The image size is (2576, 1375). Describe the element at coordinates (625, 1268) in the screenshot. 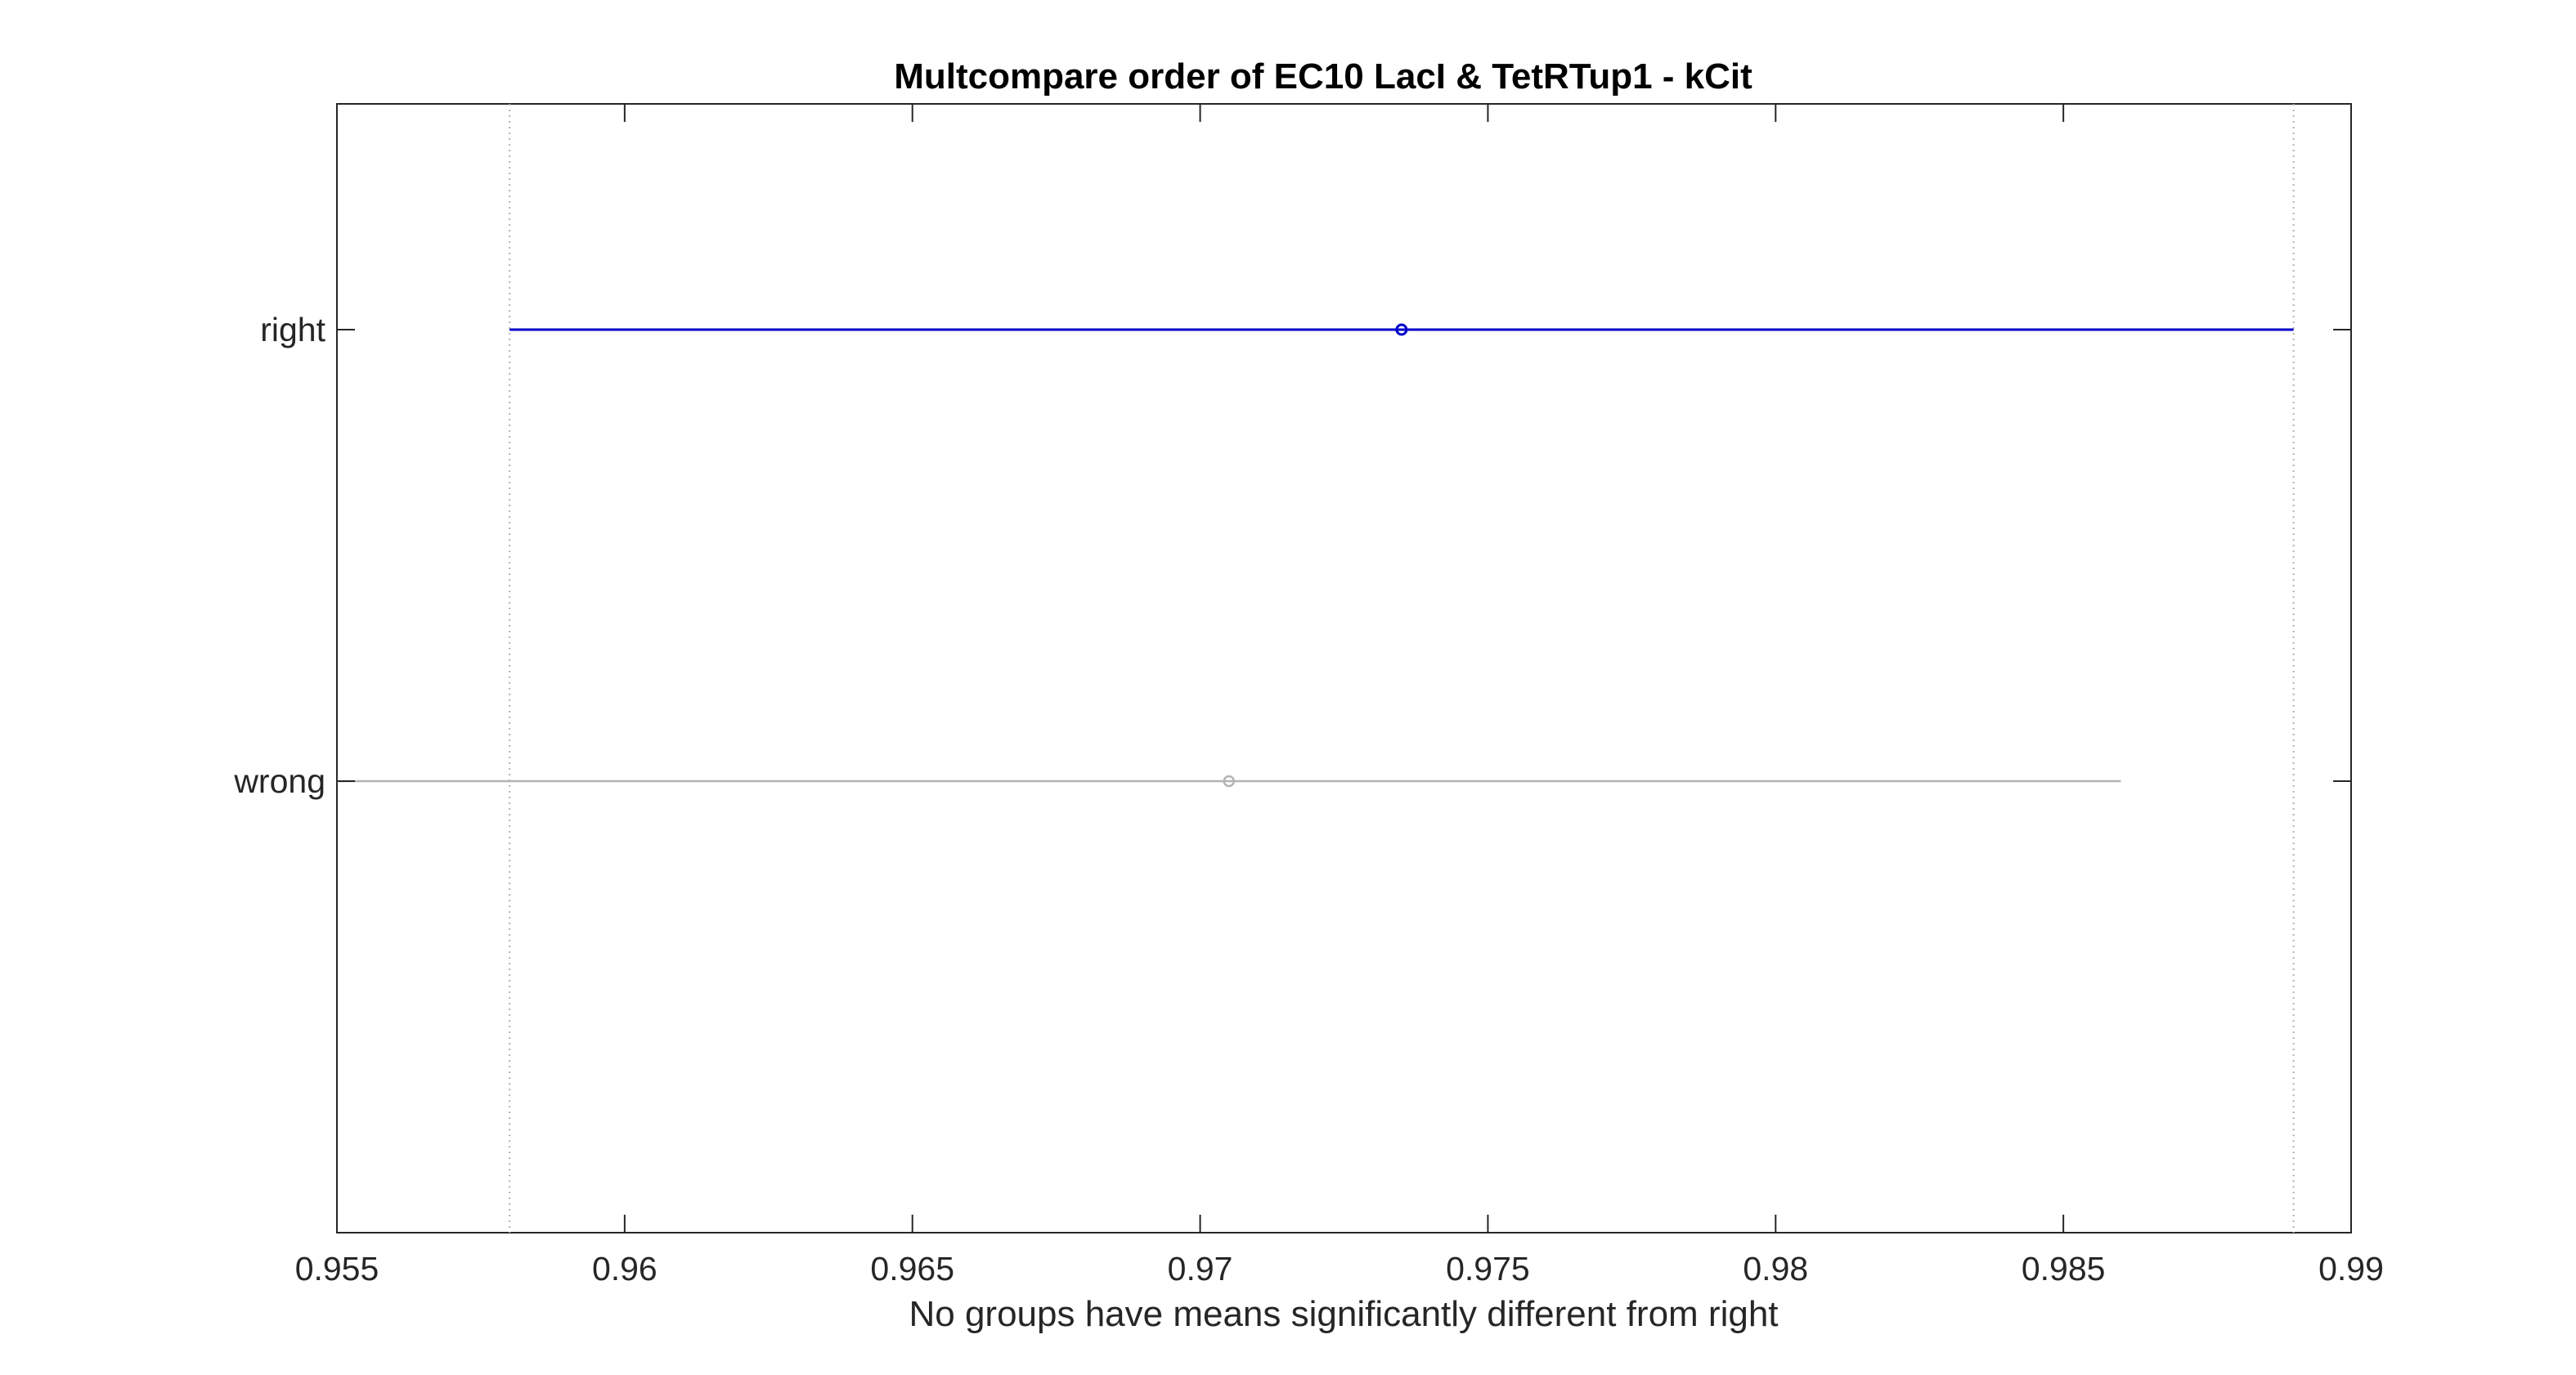

I see `x-tick-label: 0.96` at that location.